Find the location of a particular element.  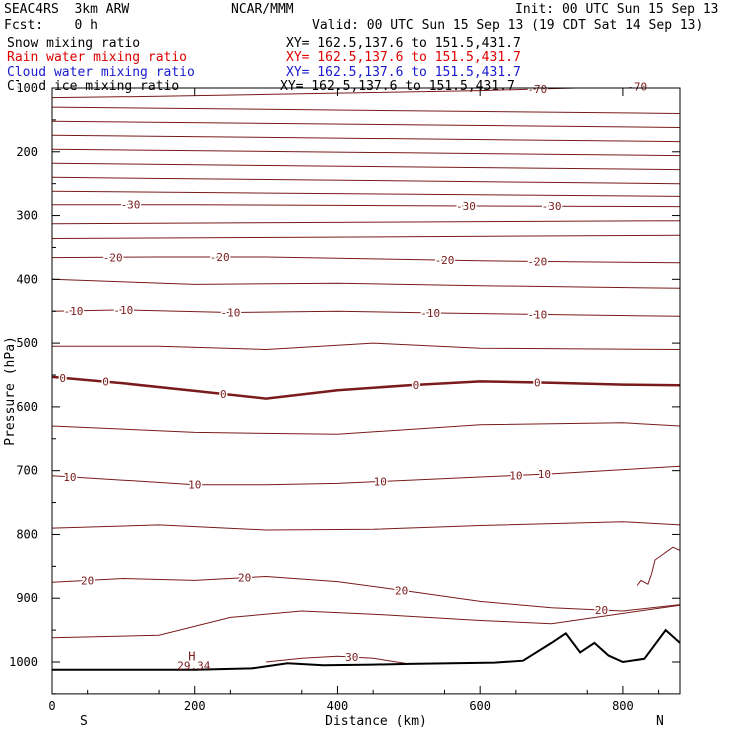

isotherm--10-label-2: -10 is located at coordinates (230, 312).